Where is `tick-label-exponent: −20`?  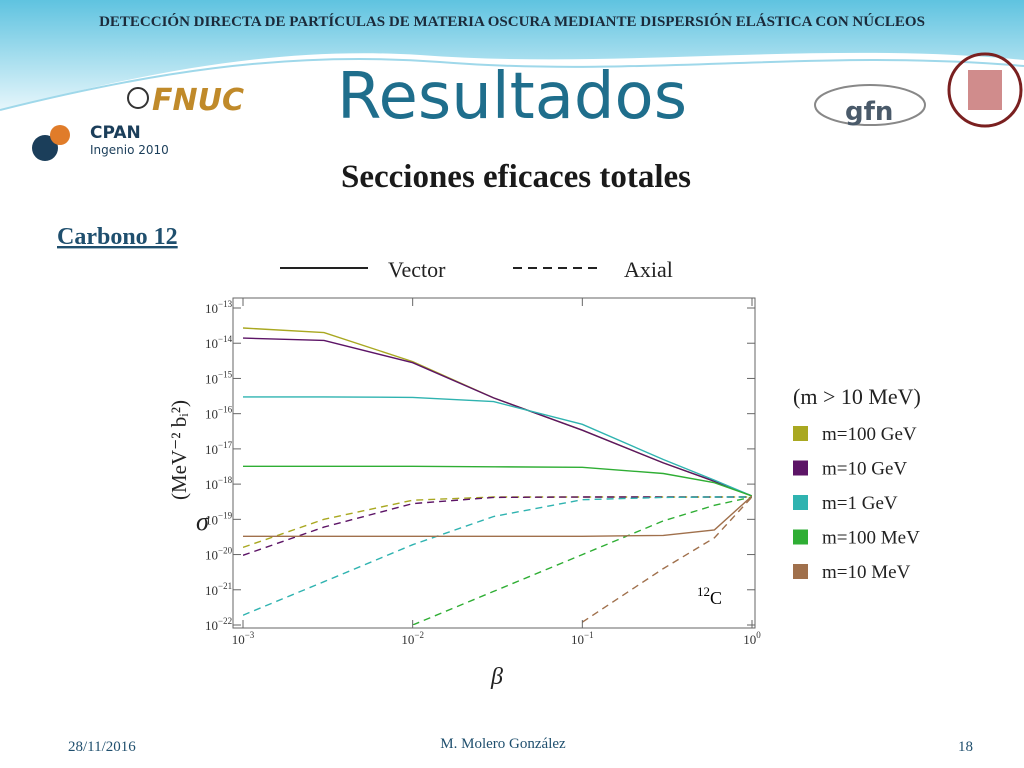
tick-label-exponent: −20 is located at coordinates (225, 551).